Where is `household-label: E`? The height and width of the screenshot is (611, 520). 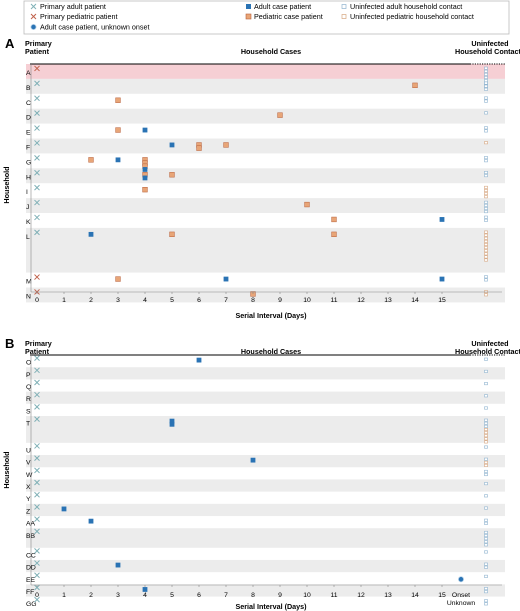 household-label: E is located at coordinates (28, 133).